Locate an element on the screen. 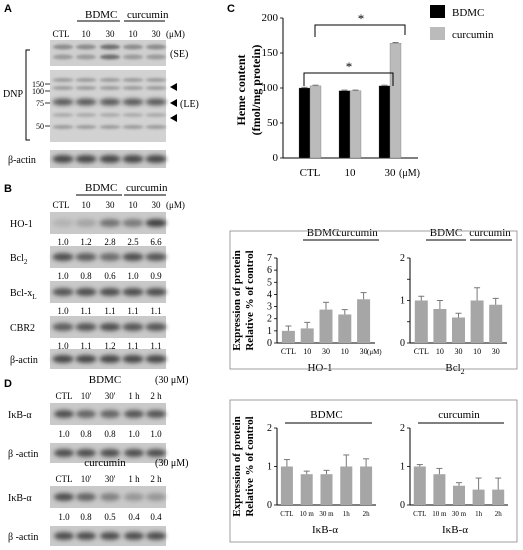  panel-d-value-0-2: 0.8 is located at coordinates (110, 434).